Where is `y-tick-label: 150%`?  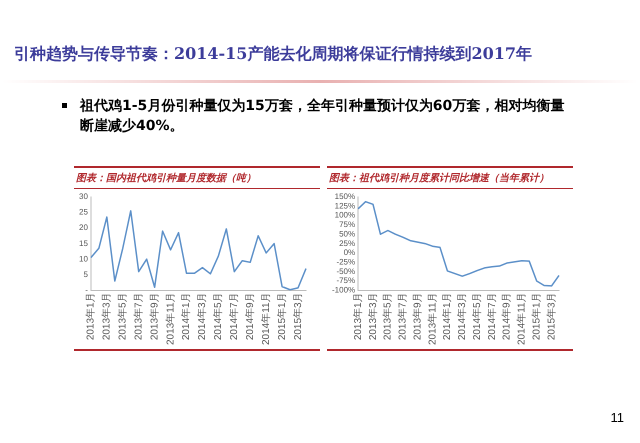
y-tick-label: 150% is located at coordinates (345, 197).